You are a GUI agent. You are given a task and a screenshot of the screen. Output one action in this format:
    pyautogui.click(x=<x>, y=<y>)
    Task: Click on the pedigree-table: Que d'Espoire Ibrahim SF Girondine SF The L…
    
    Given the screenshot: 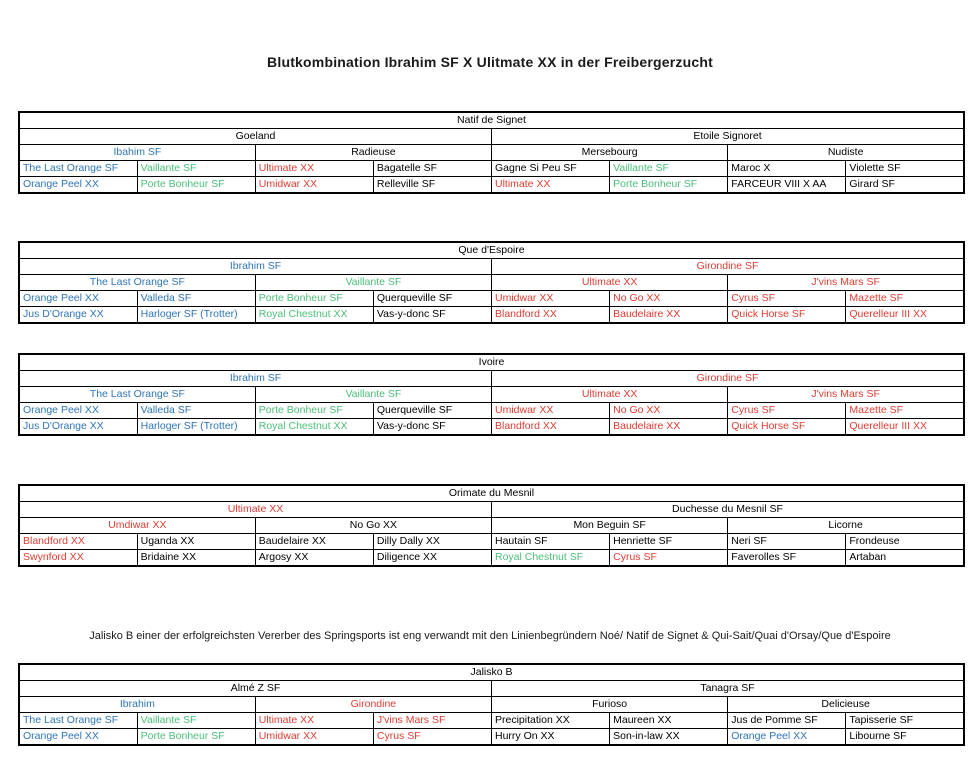 What is the action you would take?
    pyautogui.click(x=491, y=282)
    